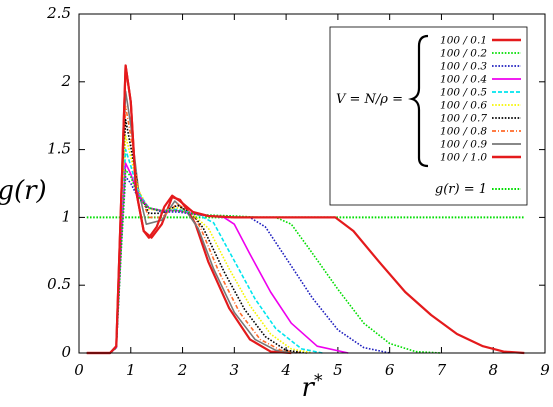 The image size is (553, 407). What do you see at coordinates (235, 370) in the screenshot?
I see `x-tick-label: 3` at bounding box center [235, 370].